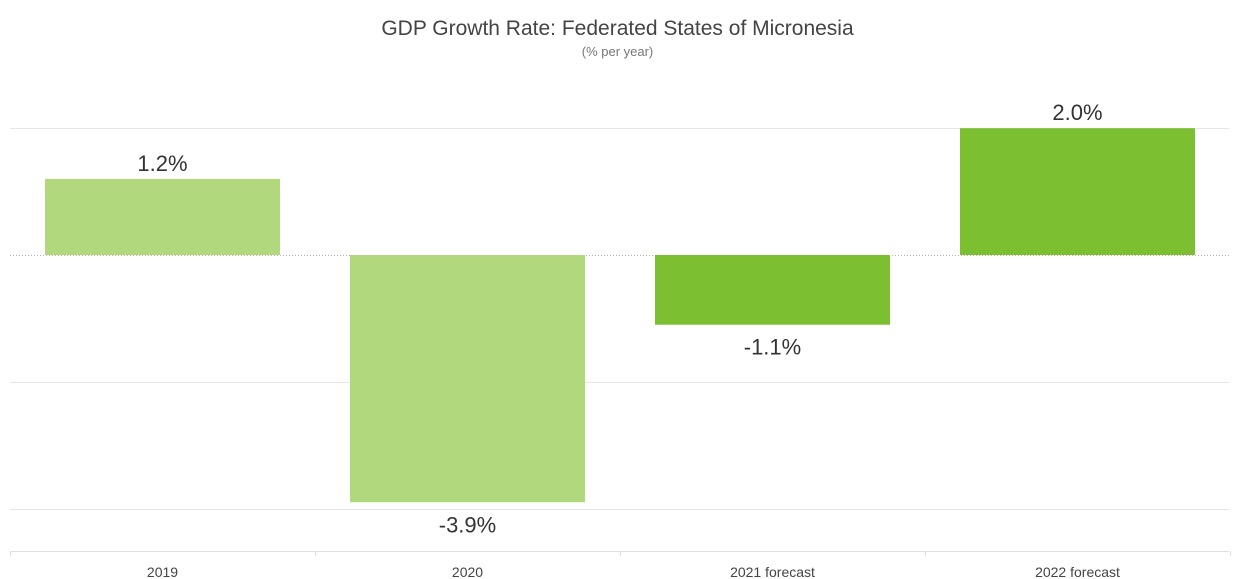 This screenshot has width=1235, height=579. I want to click on x-tick-label: 2020, so click(467, 571).